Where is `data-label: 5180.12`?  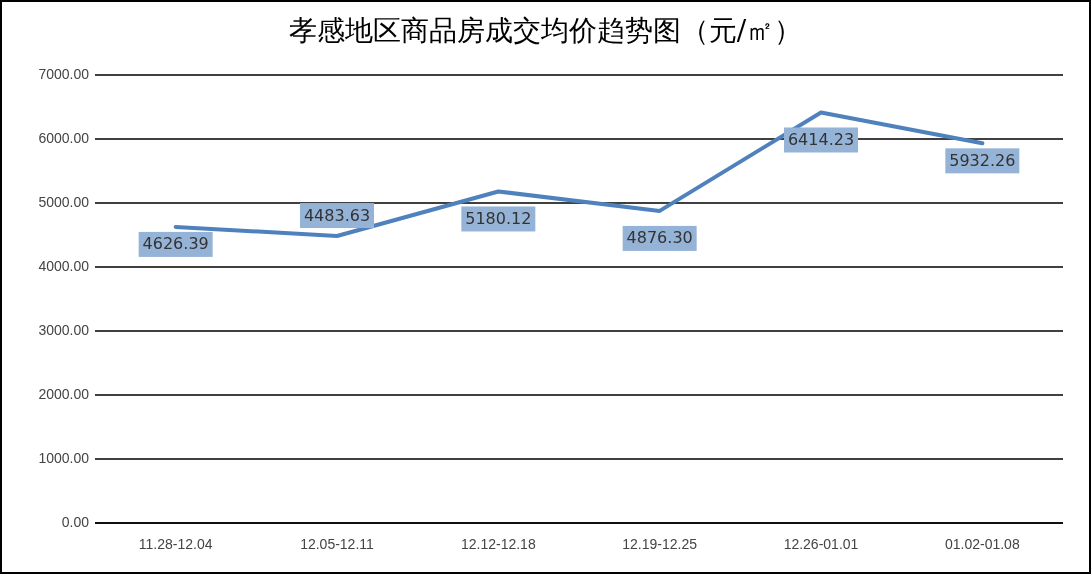 data-label: 5180.12 is located at coordinates (498, 218).